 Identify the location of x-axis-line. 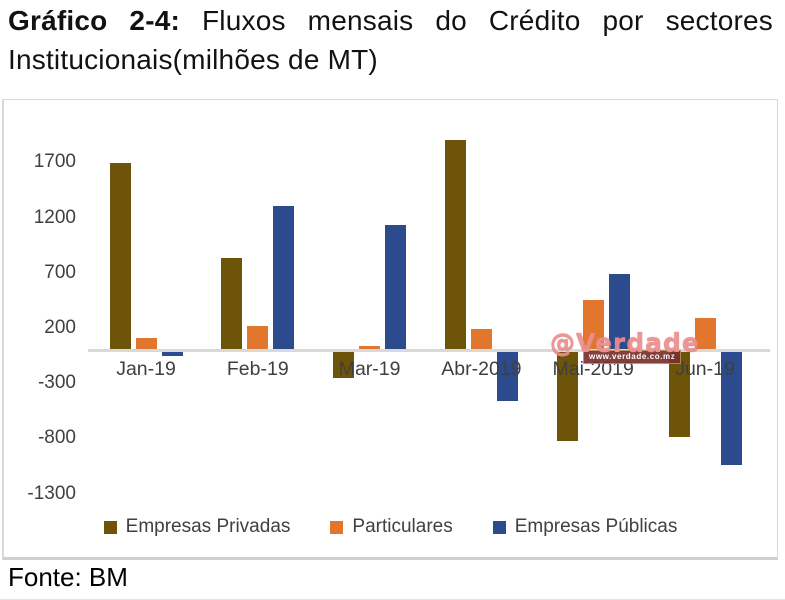
(429, 350).